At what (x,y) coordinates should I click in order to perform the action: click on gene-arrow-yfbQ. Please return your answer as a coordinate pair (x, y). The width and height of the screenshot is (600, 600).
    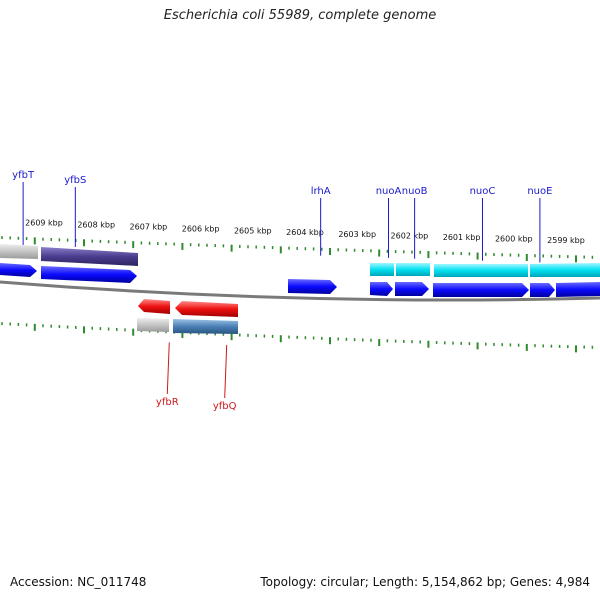
    Looking at the image, I should click on (206, 309).